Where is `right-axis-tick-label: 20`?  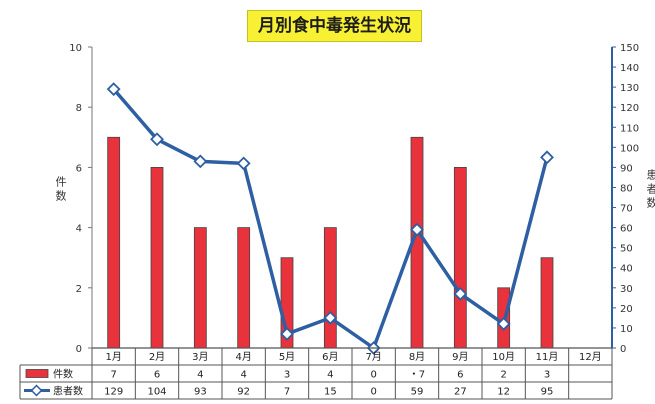 right-axis-tick-label: 20 is located at coordinates (626, 309).